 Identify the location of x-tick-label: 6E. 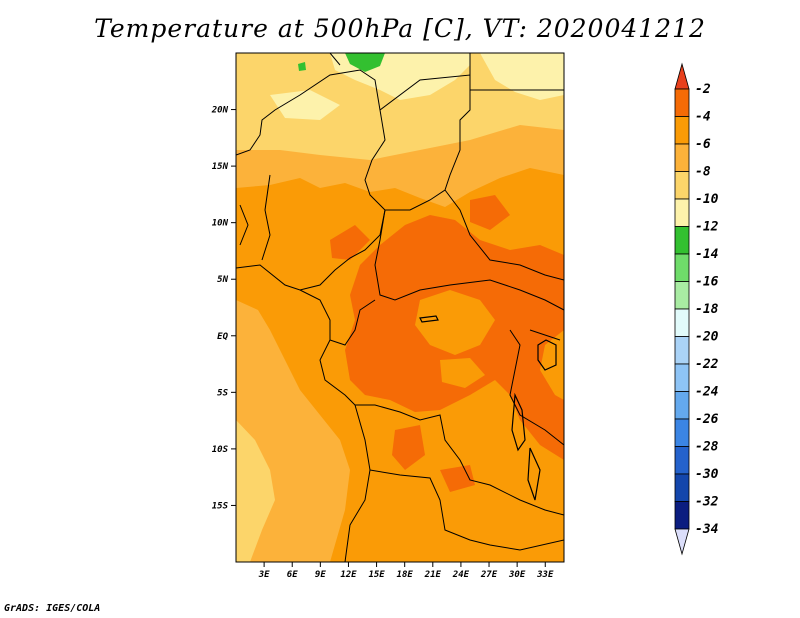
(292, 575).